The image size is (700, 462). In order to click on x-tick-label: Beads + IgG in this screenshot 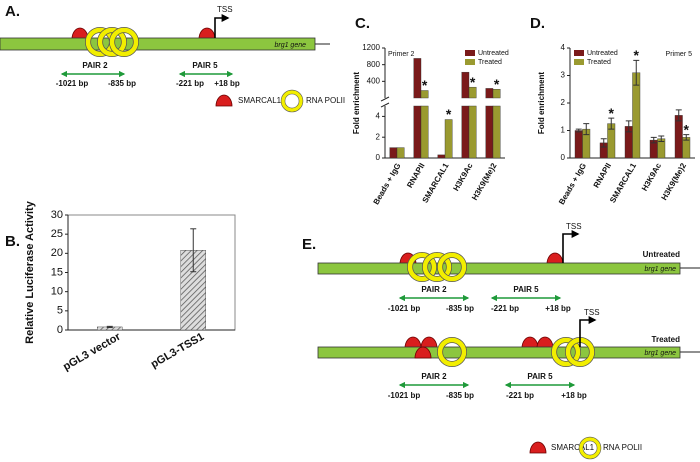, I will do `click(387, 184)`.